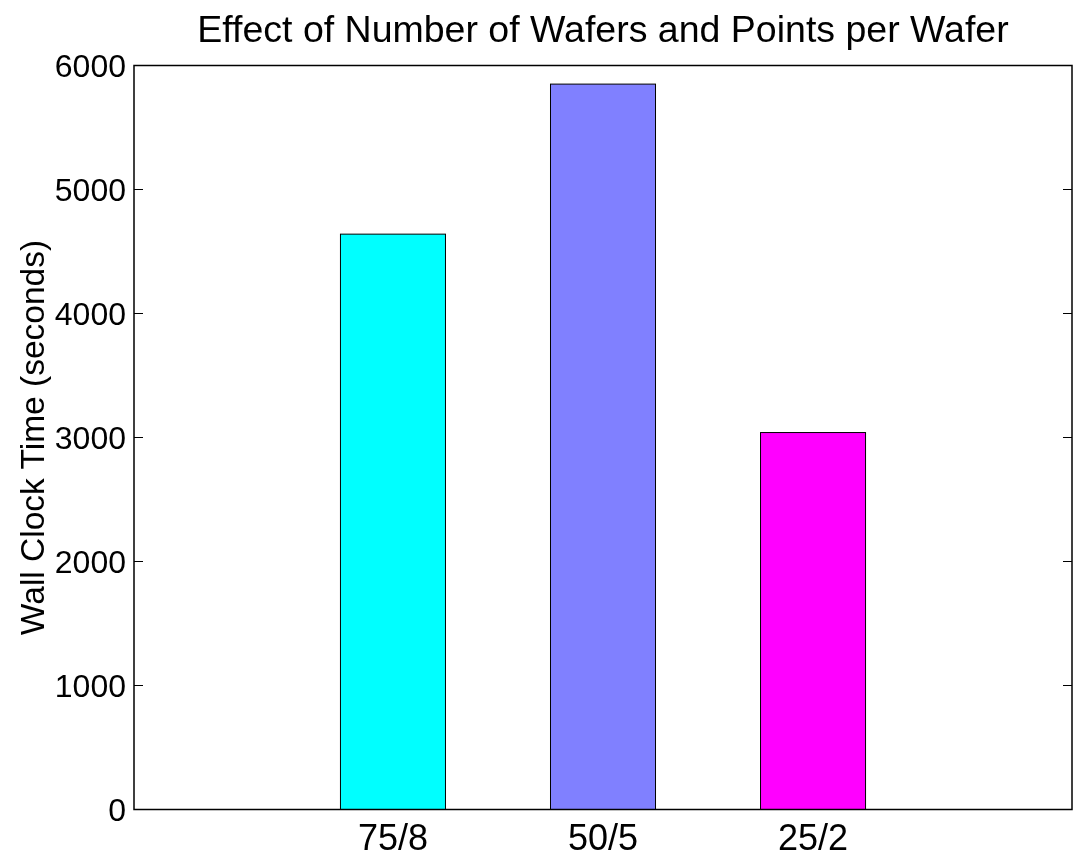 The height and width of the screenshot is (854, 1075). What do you see at coordinates (813, 835) in the screenshot?
I see `x-tick-label: 25/2` at bounding box center [813, 835].